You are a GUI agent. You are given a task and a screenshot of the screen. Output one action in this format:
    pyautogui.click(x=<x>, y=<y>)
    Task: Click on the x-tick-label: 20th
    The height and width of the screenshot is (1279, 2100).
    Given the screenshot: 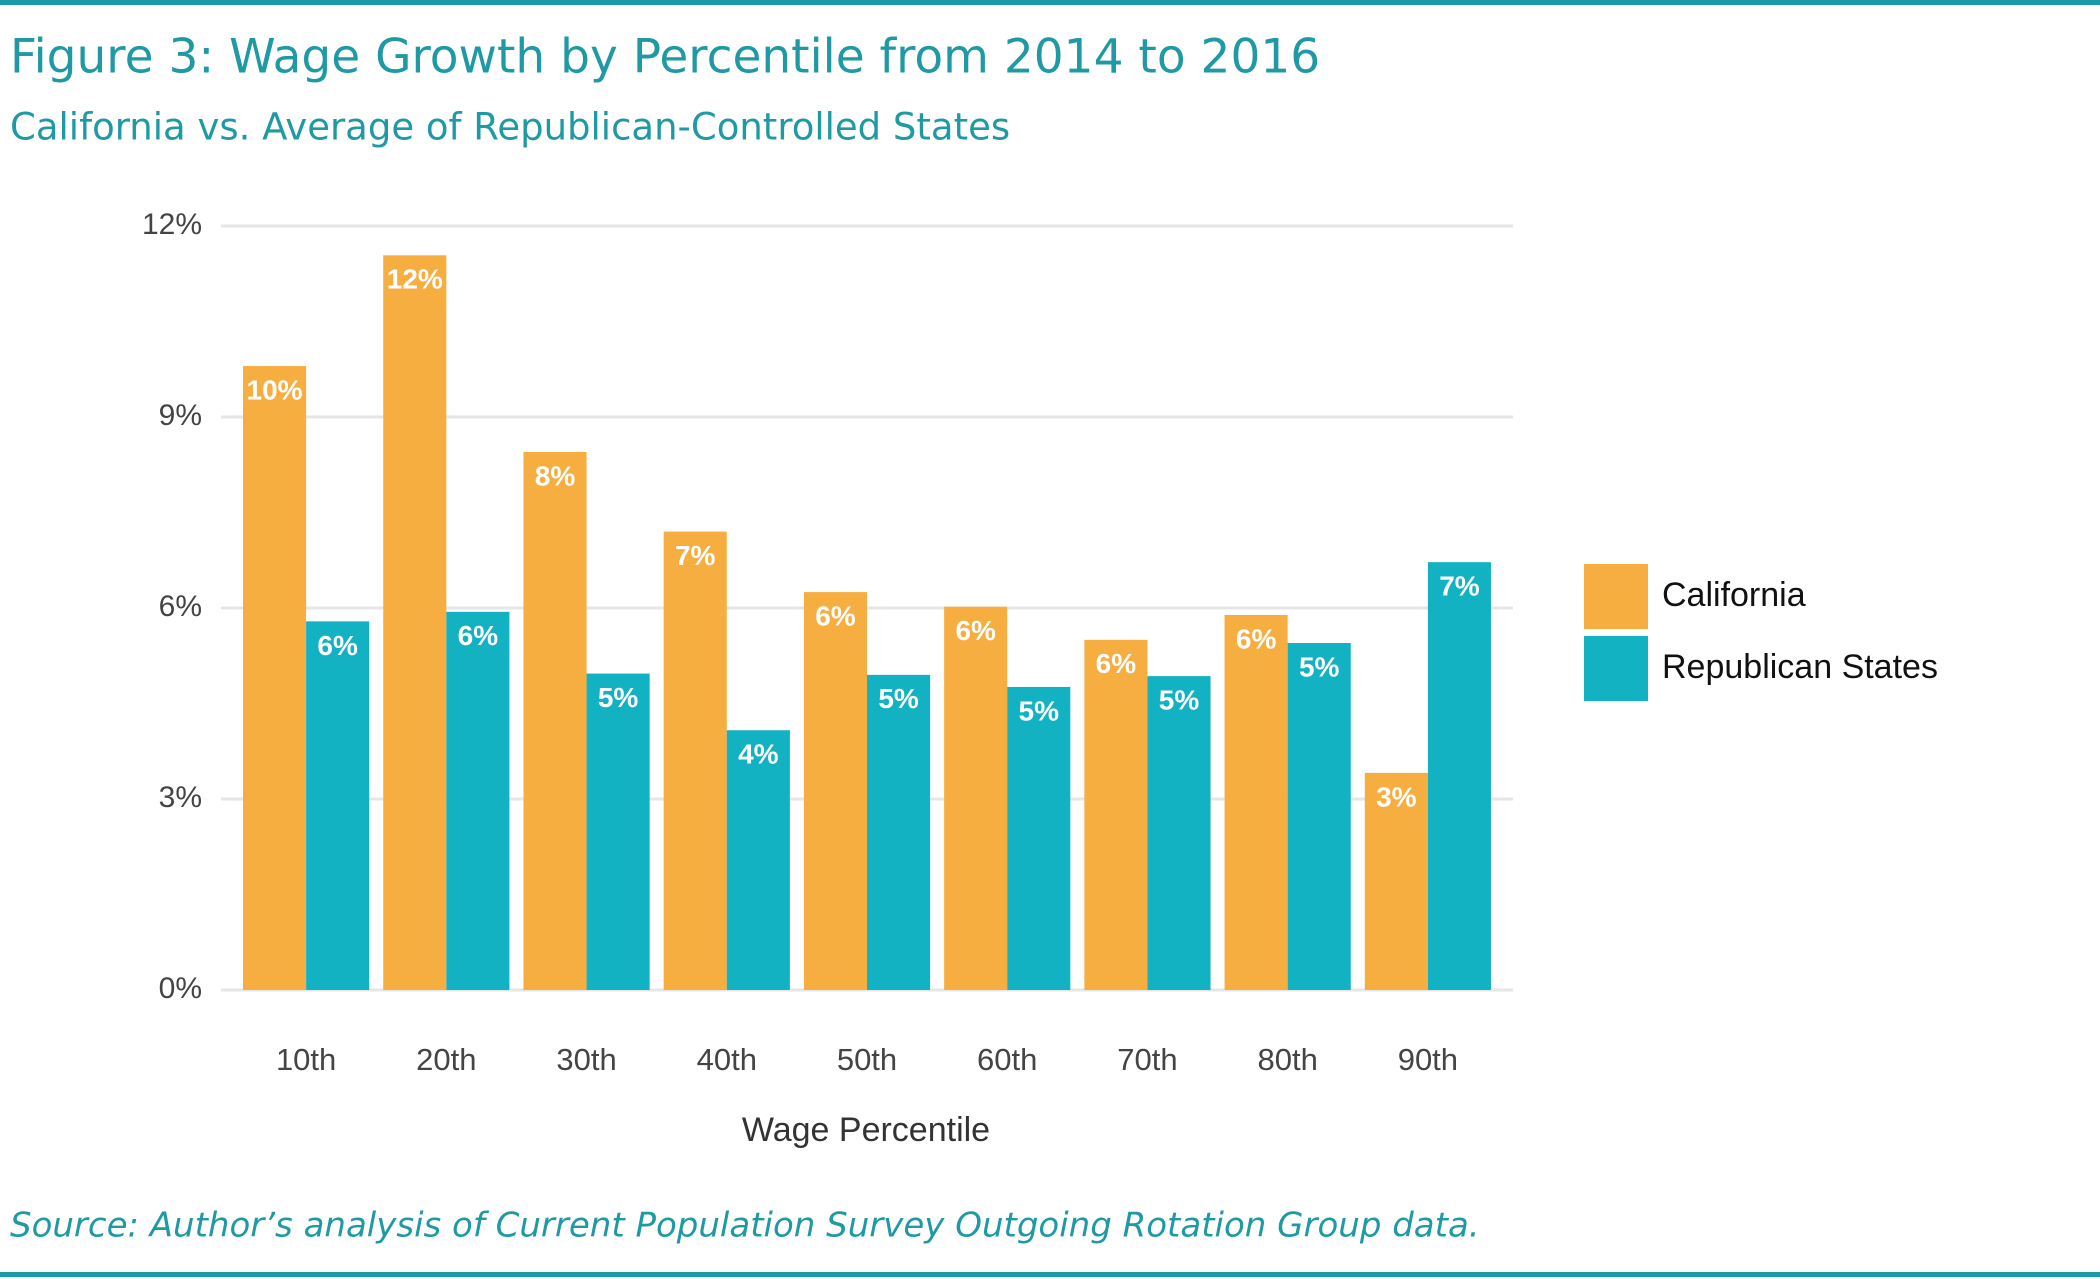 What is the action you would take?
    pyautogui.click(x=446, y=1059)
    